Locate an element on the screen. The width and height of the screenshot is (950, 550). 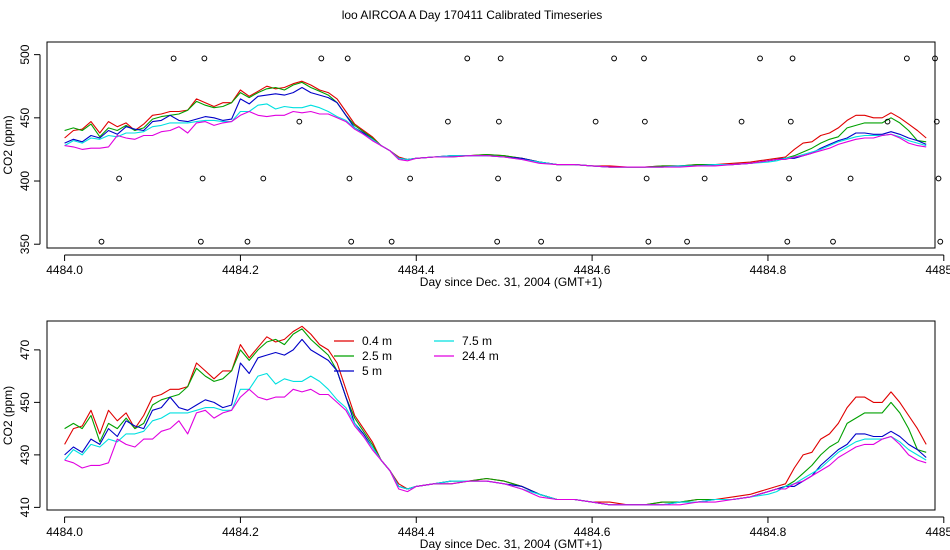
chart-legend: 0.4 m2.5 m5 m 7.5 m24.4 m is located at coordinates (416, 356).